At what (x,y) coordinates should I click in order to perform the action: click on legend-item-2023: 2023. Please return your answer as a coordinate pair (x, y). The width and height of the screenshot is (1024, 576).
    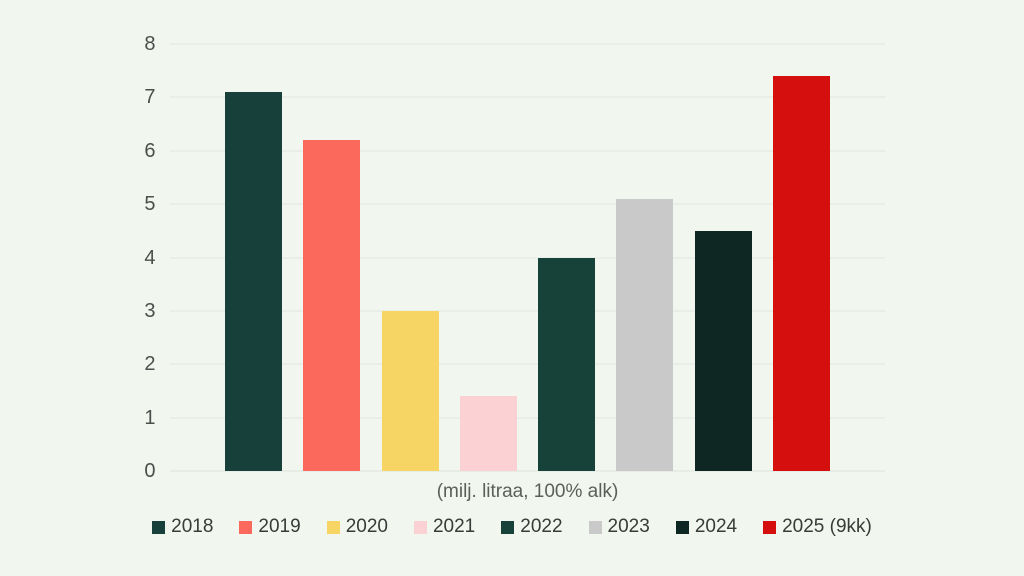
    Looking at the image, I should click on (619, 527).